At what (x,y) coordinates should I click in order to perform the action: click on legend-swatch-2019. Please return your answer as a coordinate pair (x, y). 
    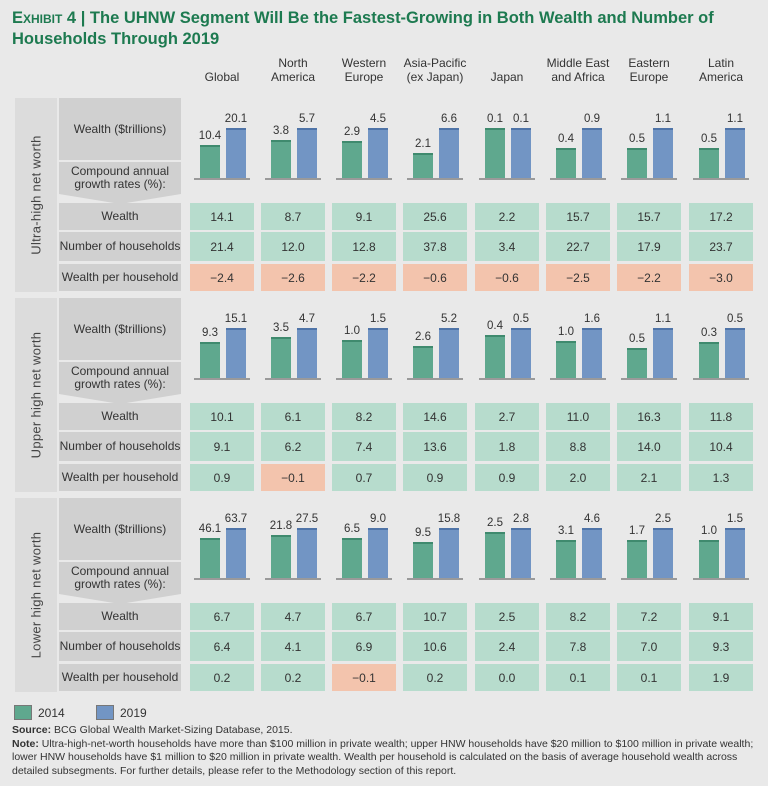
    Looking at the image, I should click on (105, 712).